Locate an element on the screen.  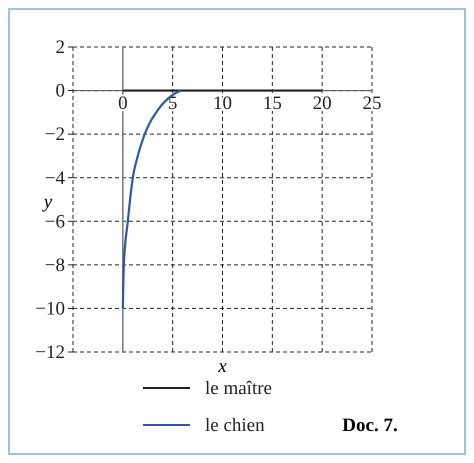
y-tick-label: −8 is located at coordinates (54, 265).